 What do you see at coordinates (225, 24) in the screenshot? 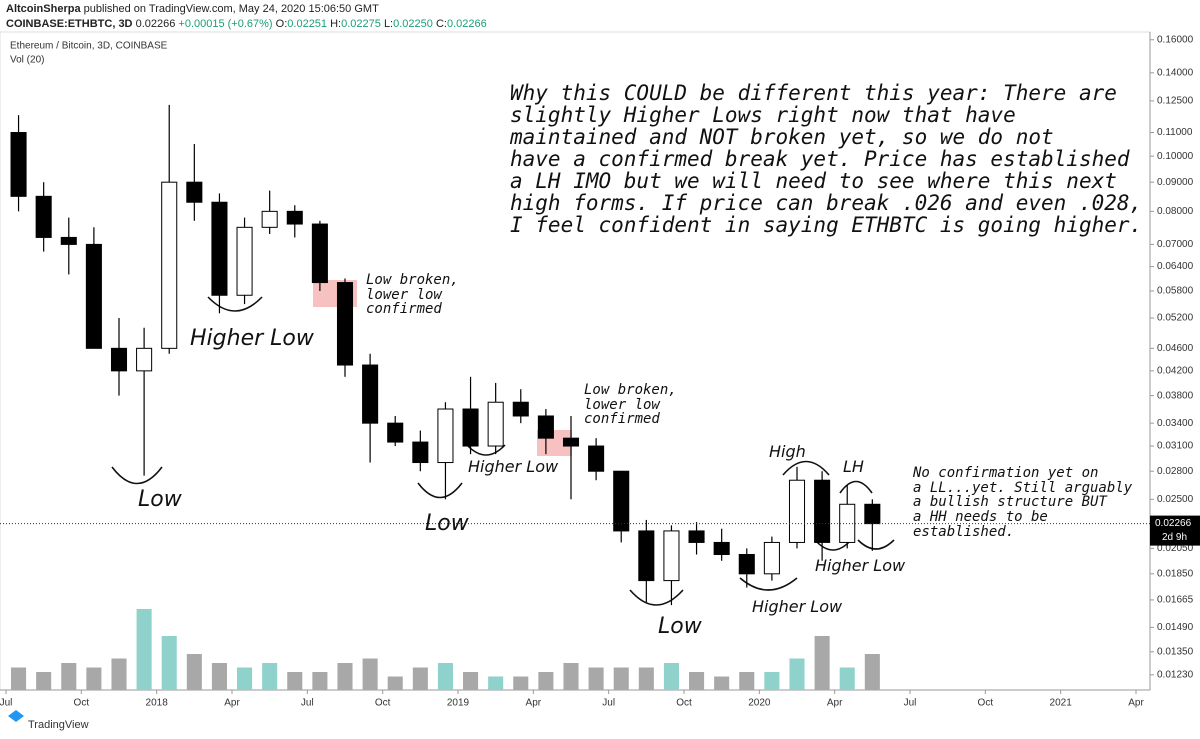
I see `change: +0.00015 (+0.67%)` at bounding box center [225, 24].